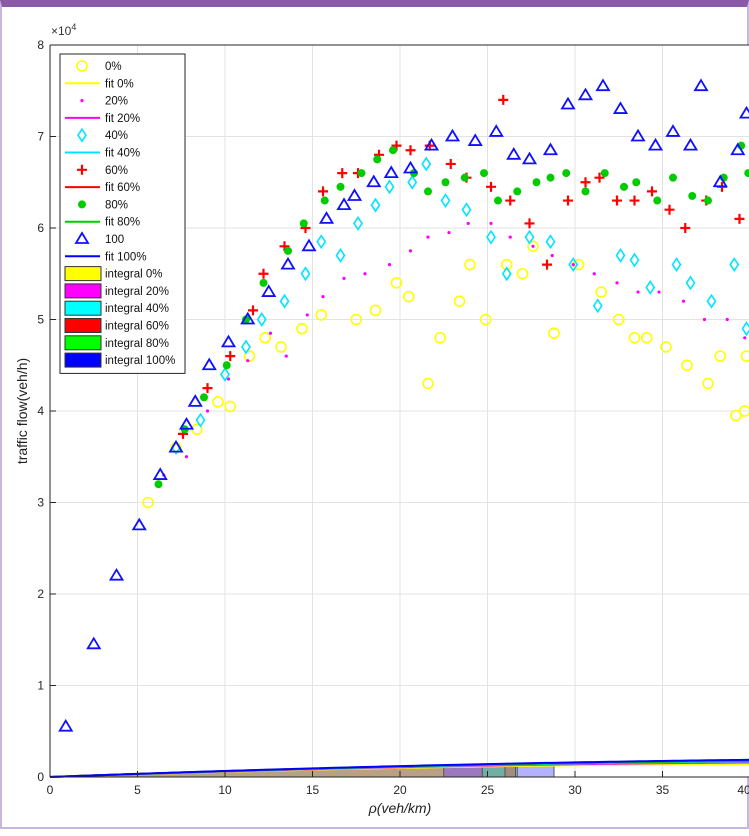 Image resolution: width=749 pixels, height=836 pixels. I want to click on y-tick-label: 3, so click(40, 503).